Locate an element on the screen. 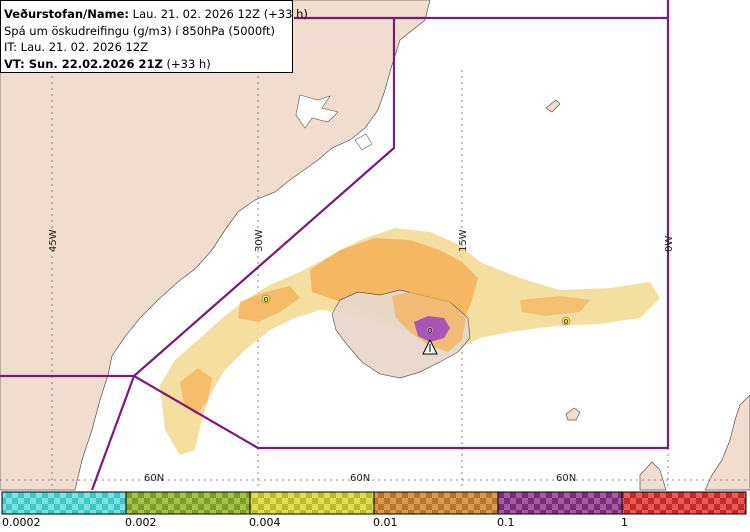  legend-tick-label: 0.004 is located at coordinates (265, 522).